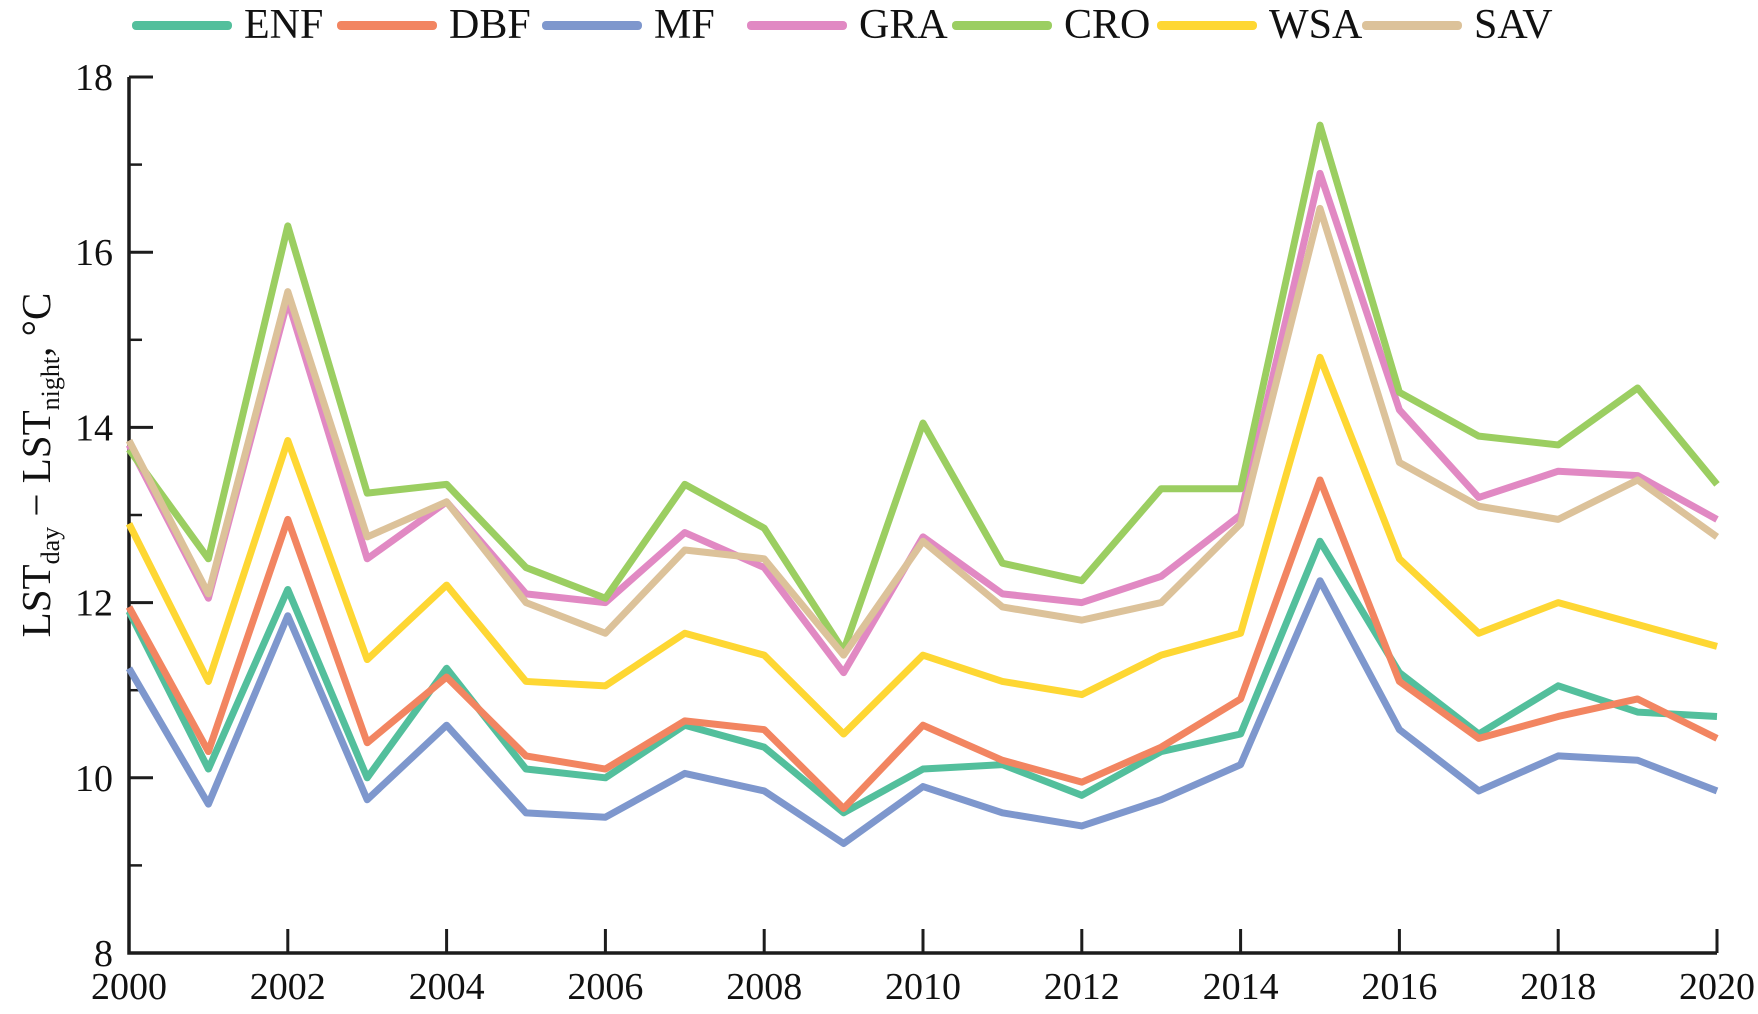 The image size is (1758, 1014). Describe the element at coordinates (94, 78) in the screenshot. I see `y-tick-label: 18` at that location.